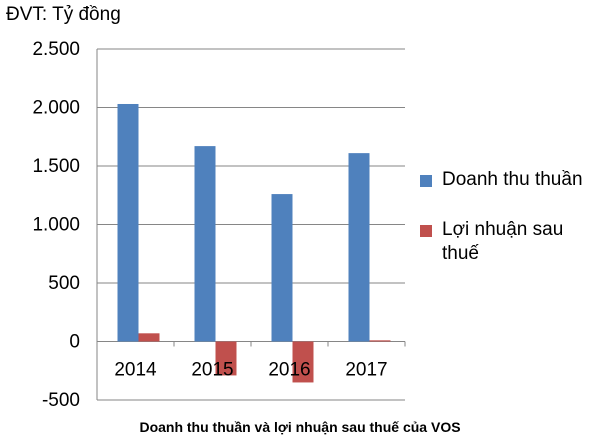  Describe the element at coordinates (226, 358) in the screenshot. I see `bar-profit-2015` at that location.